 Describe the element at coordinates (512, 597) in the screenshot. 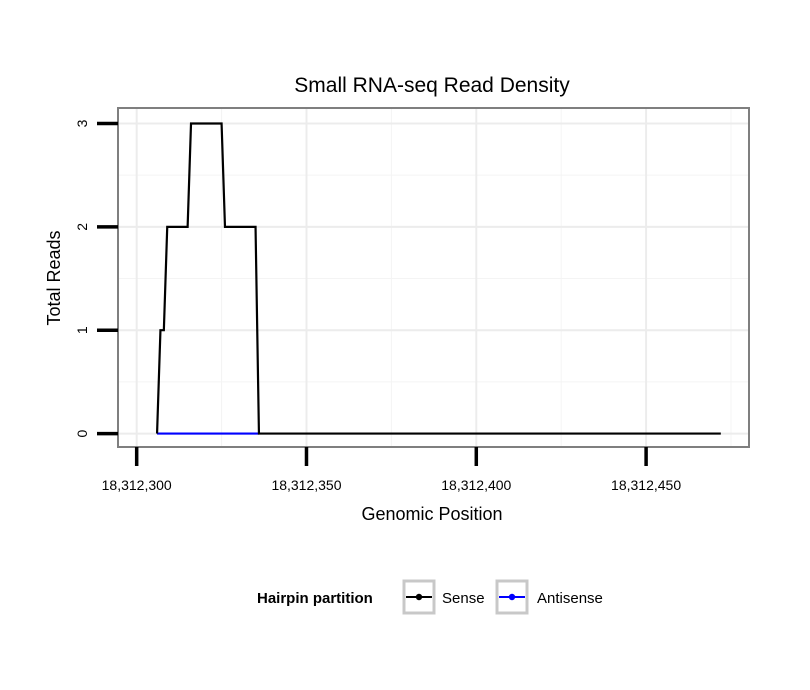

I see `legend-marker-antisense` at that location.